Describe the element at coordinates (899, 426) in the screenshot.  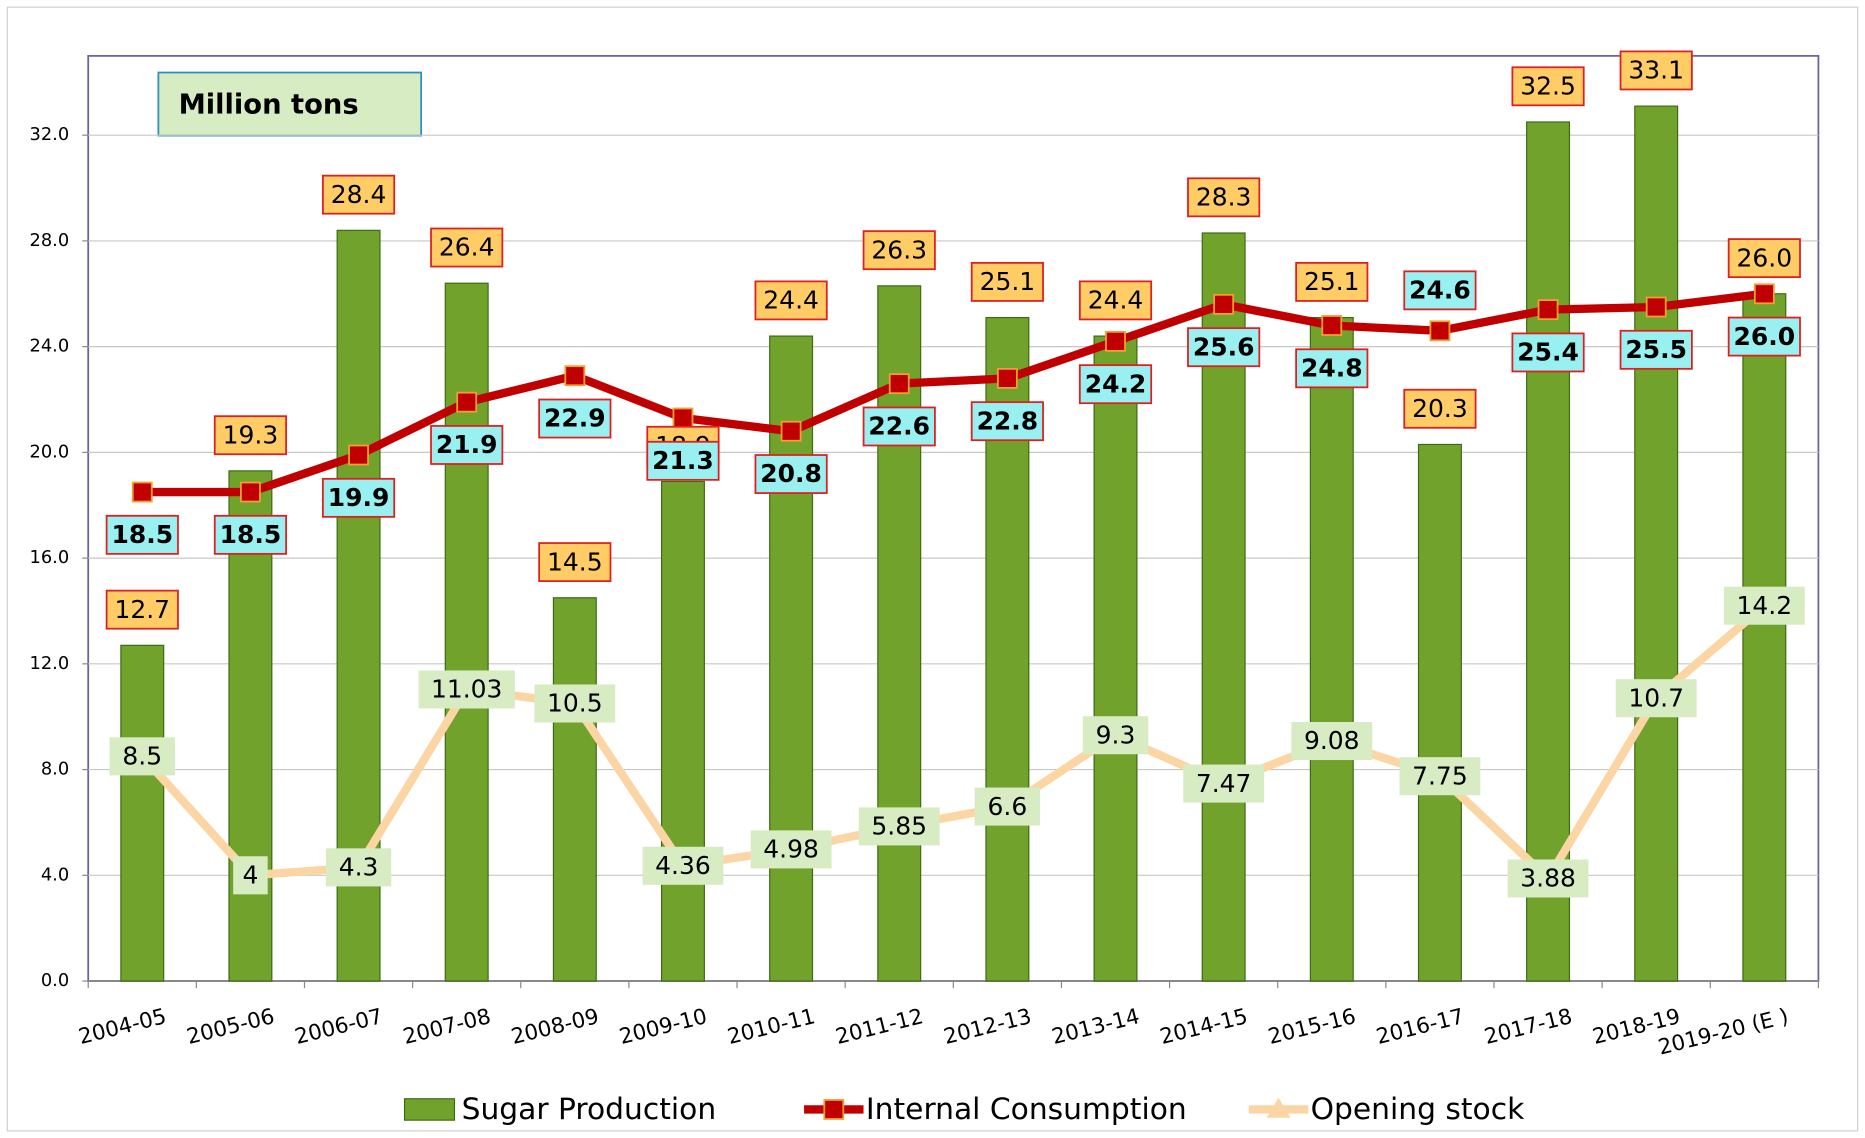
I see `line-label: 22.6` at that location.